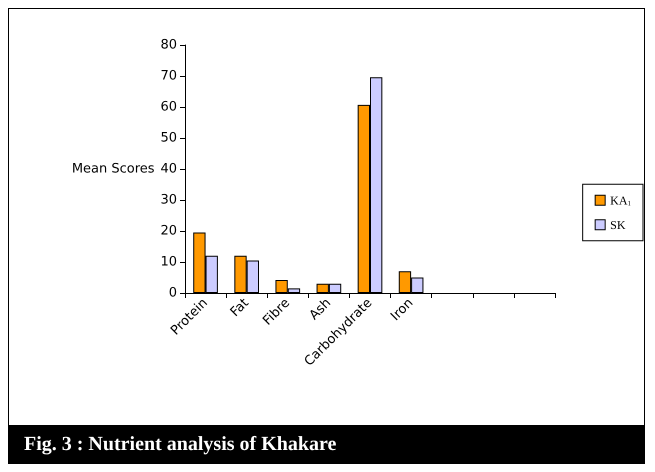  Describe the element at coordinates (168, 200) in the screenshot. I see `y-tick-label: 30` at that location.